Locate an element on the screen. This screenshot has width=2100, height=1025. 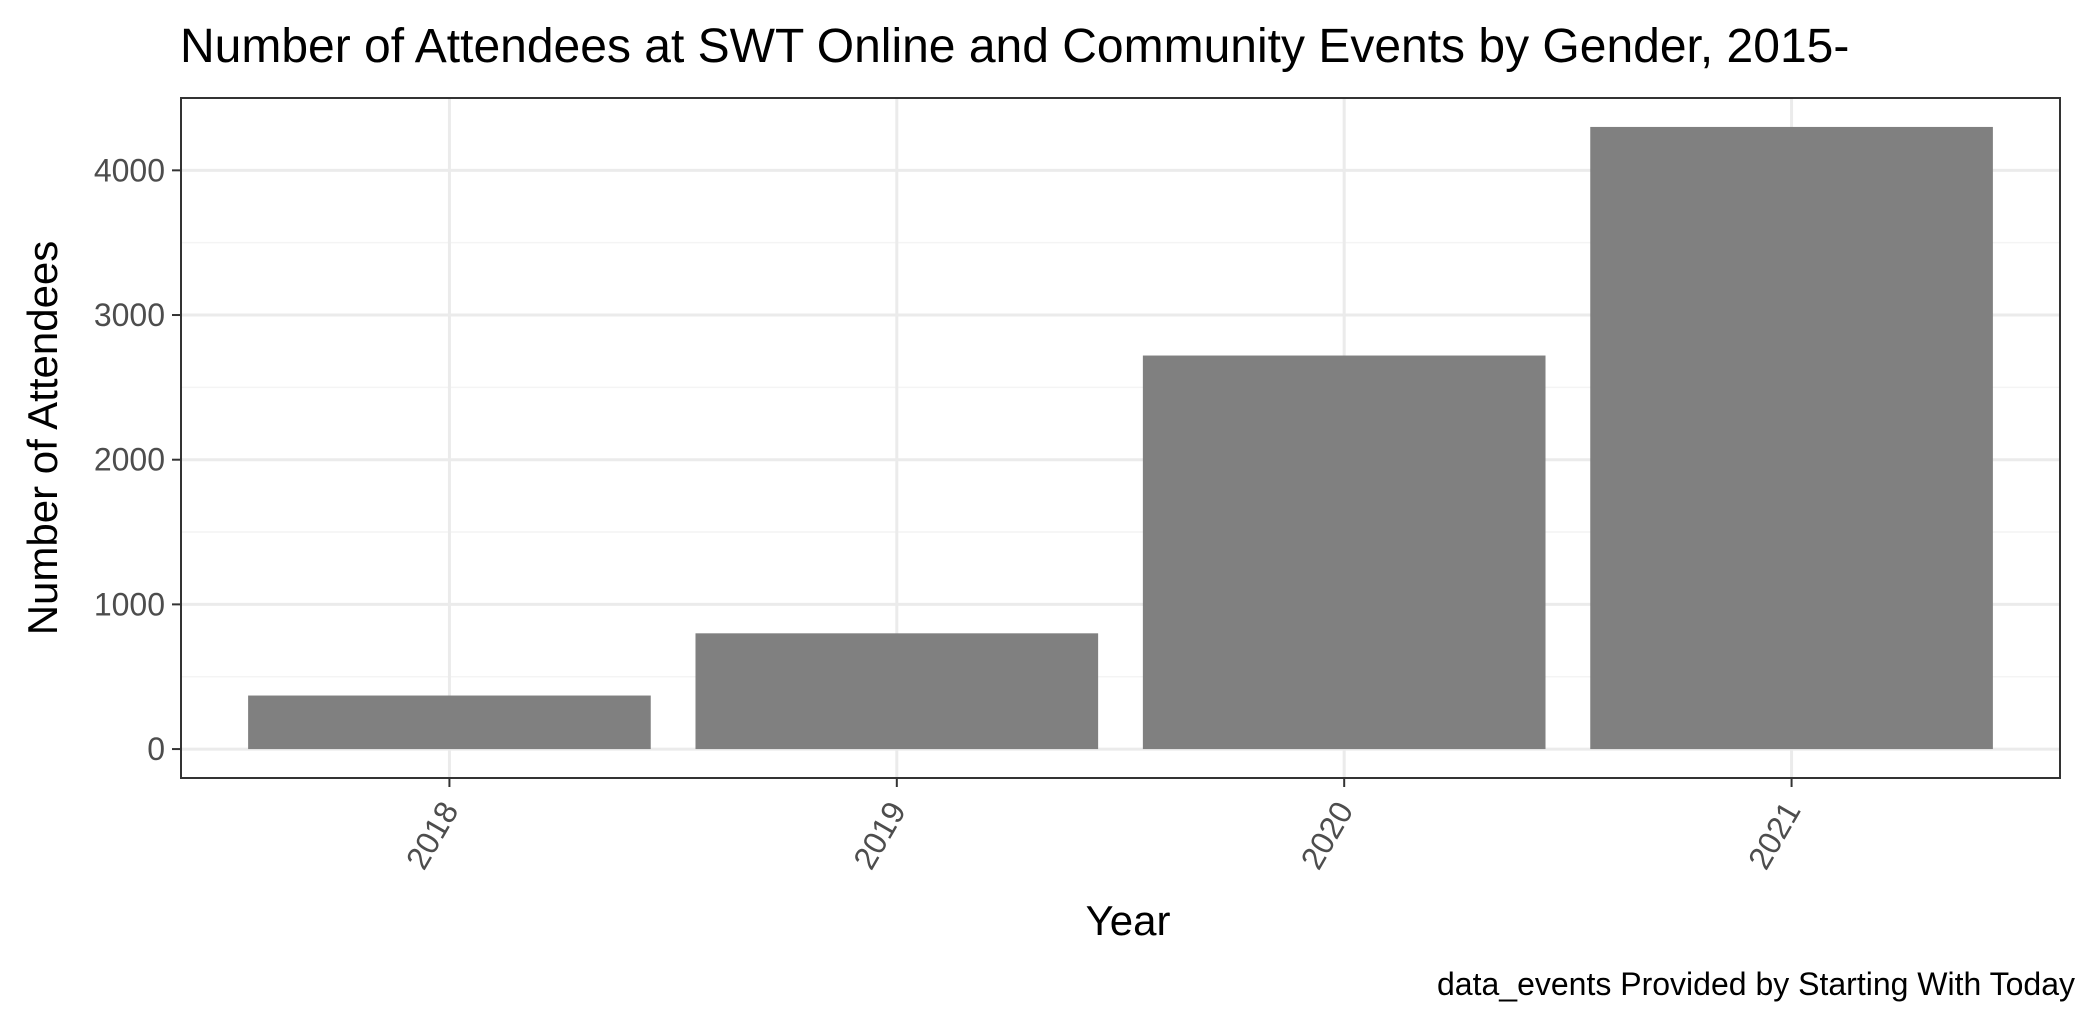
x-tick-label: 2021 is located at coordinates (1774, 836).